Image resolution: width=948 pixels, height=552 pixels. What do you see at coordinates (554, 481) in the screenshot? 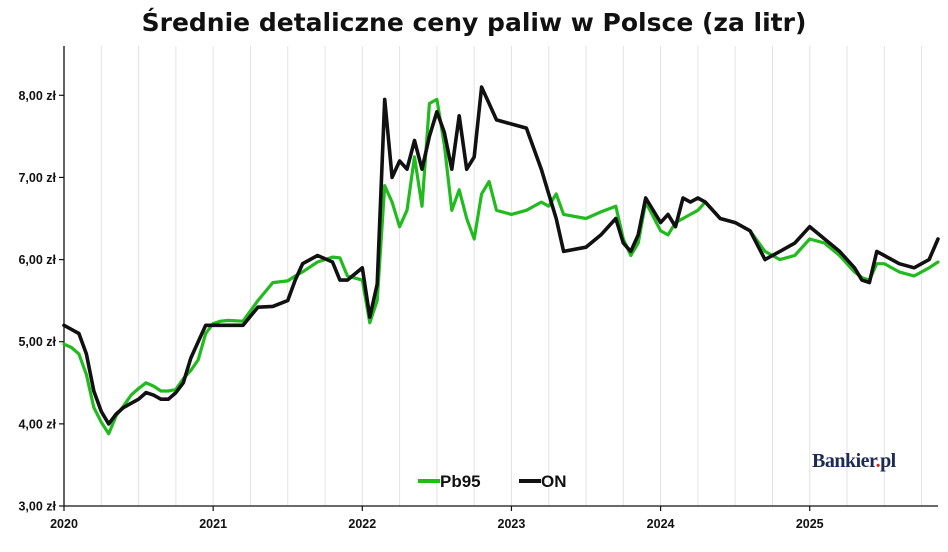
I see `legend-label-on: ON` at bounding box center [554, 481].